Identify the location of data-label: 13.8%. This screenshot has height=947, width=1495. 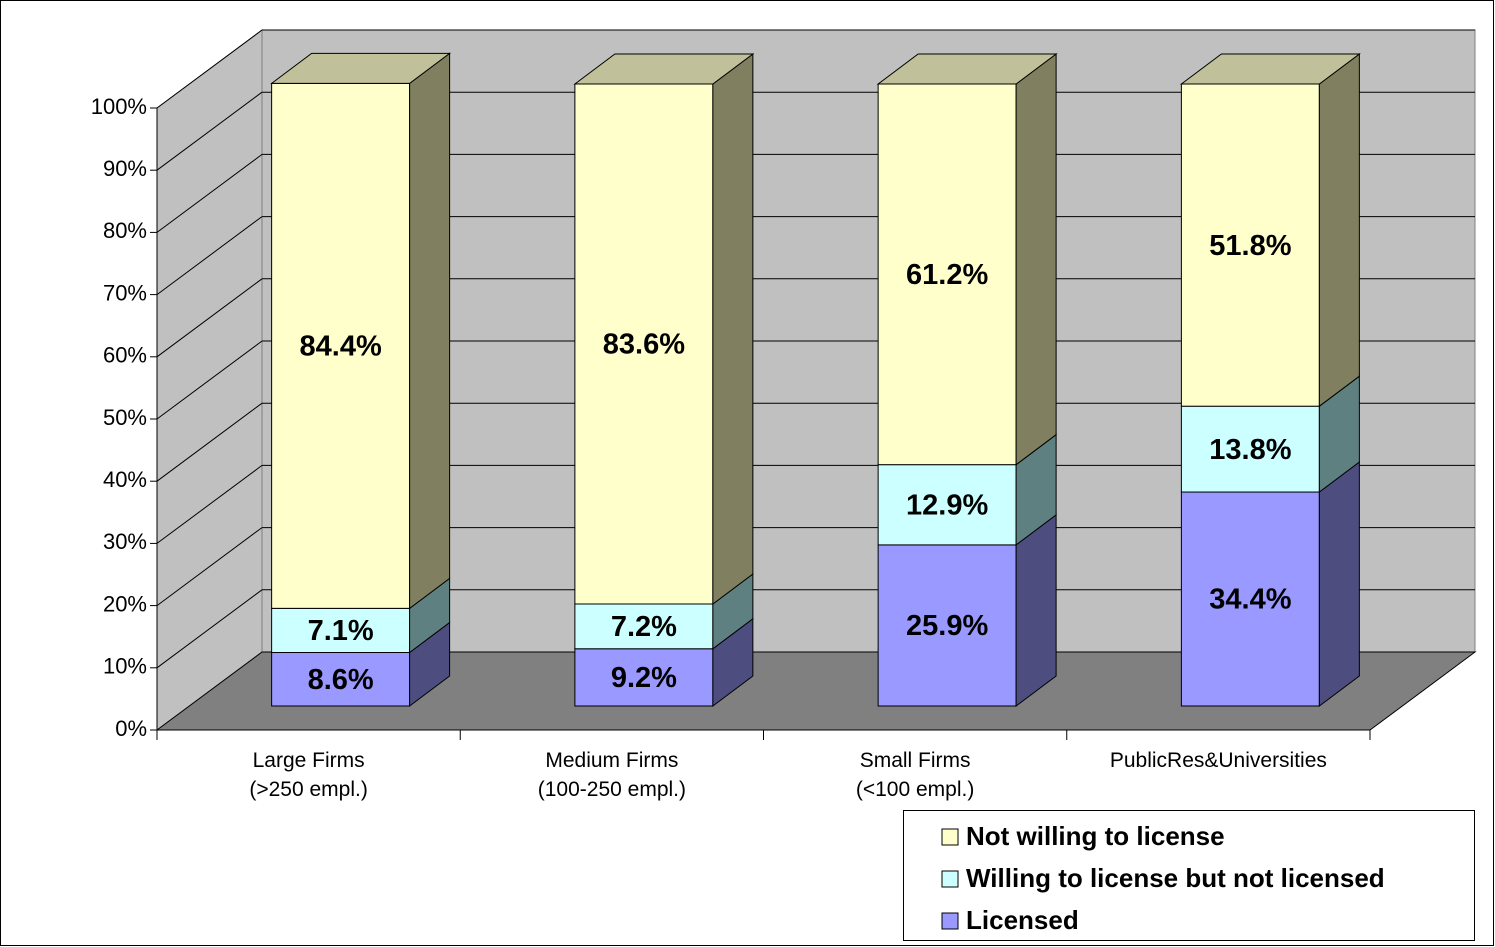
(1250, 450).